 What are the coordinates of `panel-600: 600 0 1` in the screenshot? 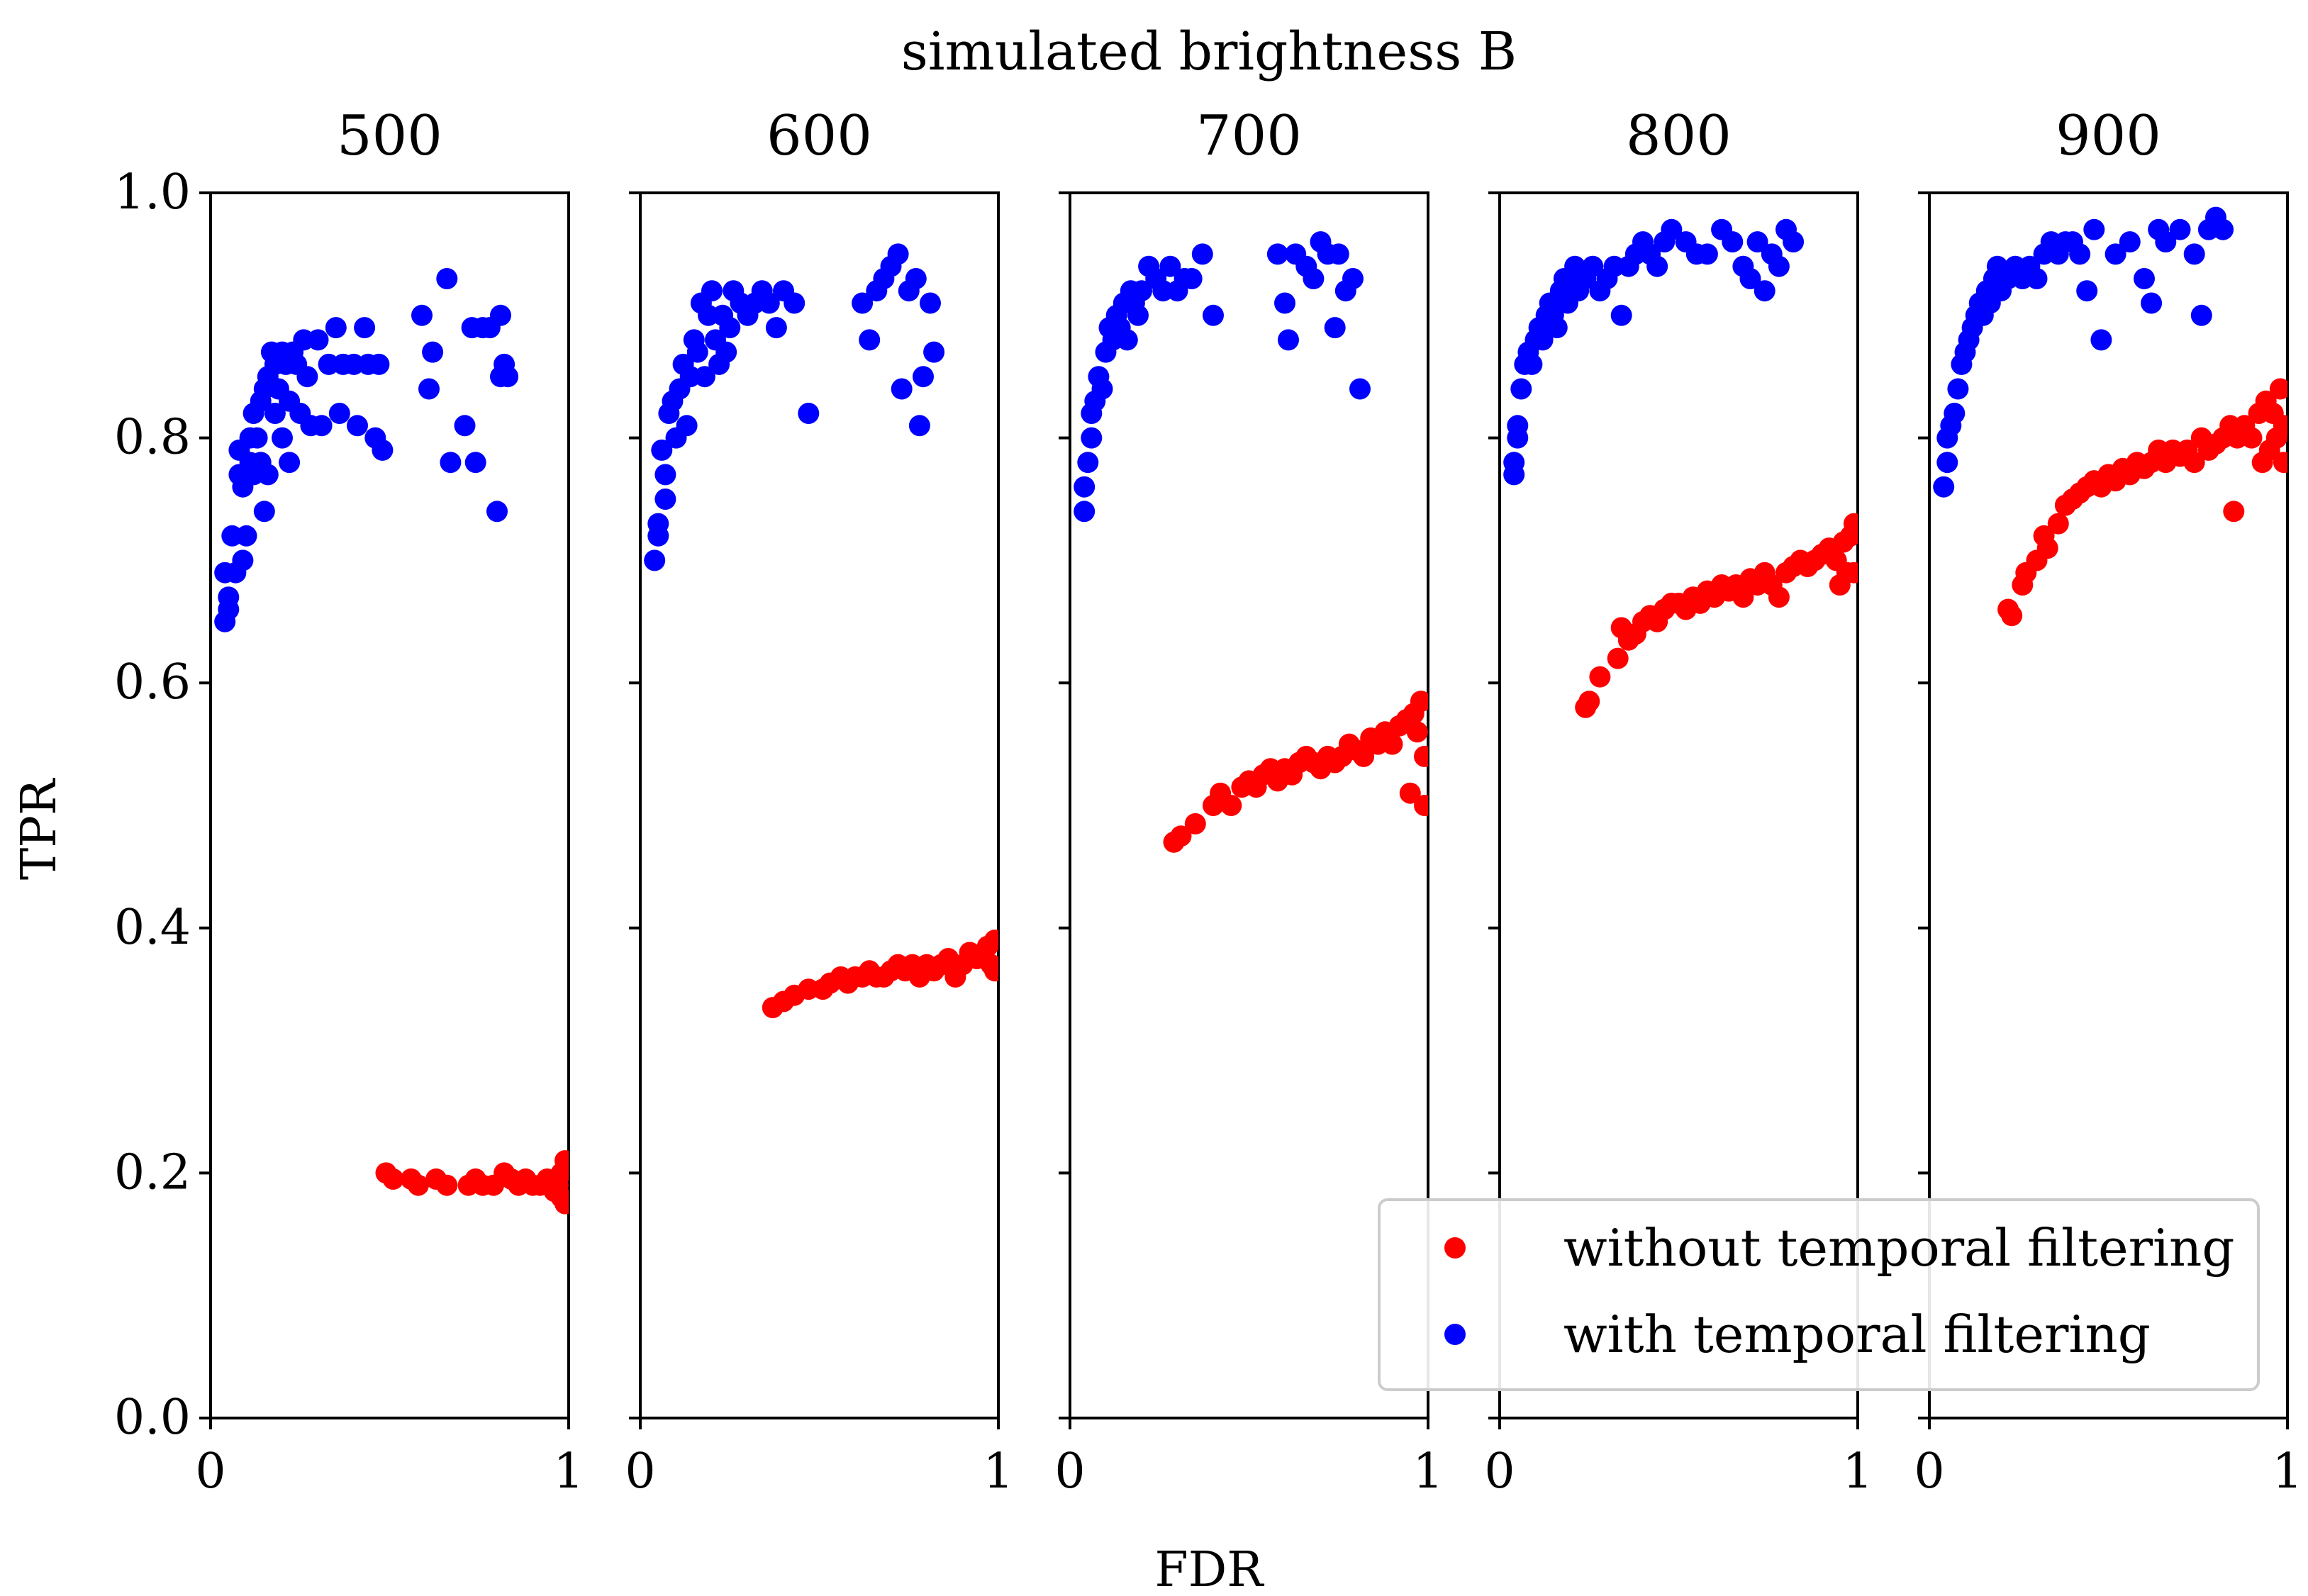 It's located at (819, 802).